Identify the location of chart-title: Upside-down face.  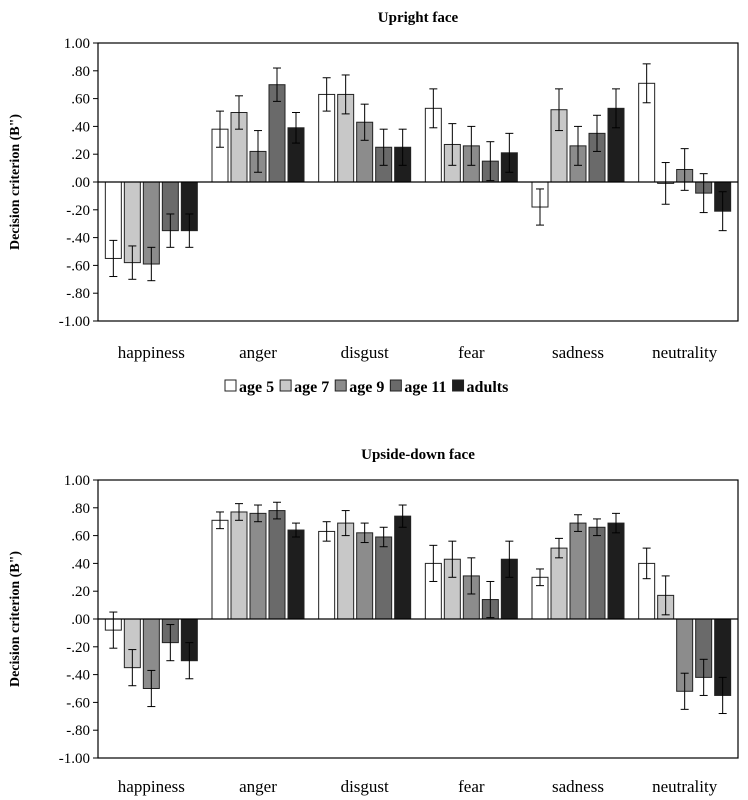
(418, 455).